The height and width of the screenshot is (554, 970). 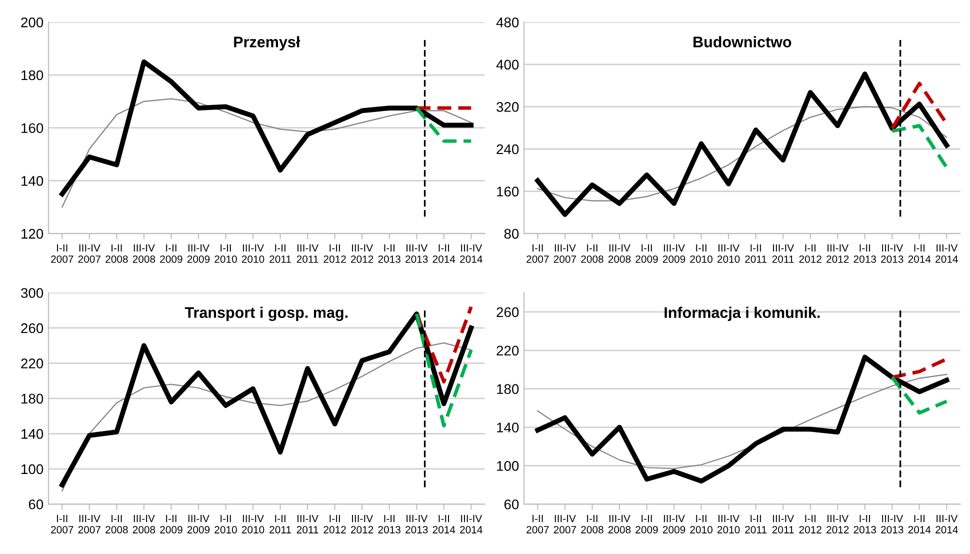 What do you see at coordinates (267, 43) in the screenshot?
I see `text: Przemysł` at bounding box center [267, 43].